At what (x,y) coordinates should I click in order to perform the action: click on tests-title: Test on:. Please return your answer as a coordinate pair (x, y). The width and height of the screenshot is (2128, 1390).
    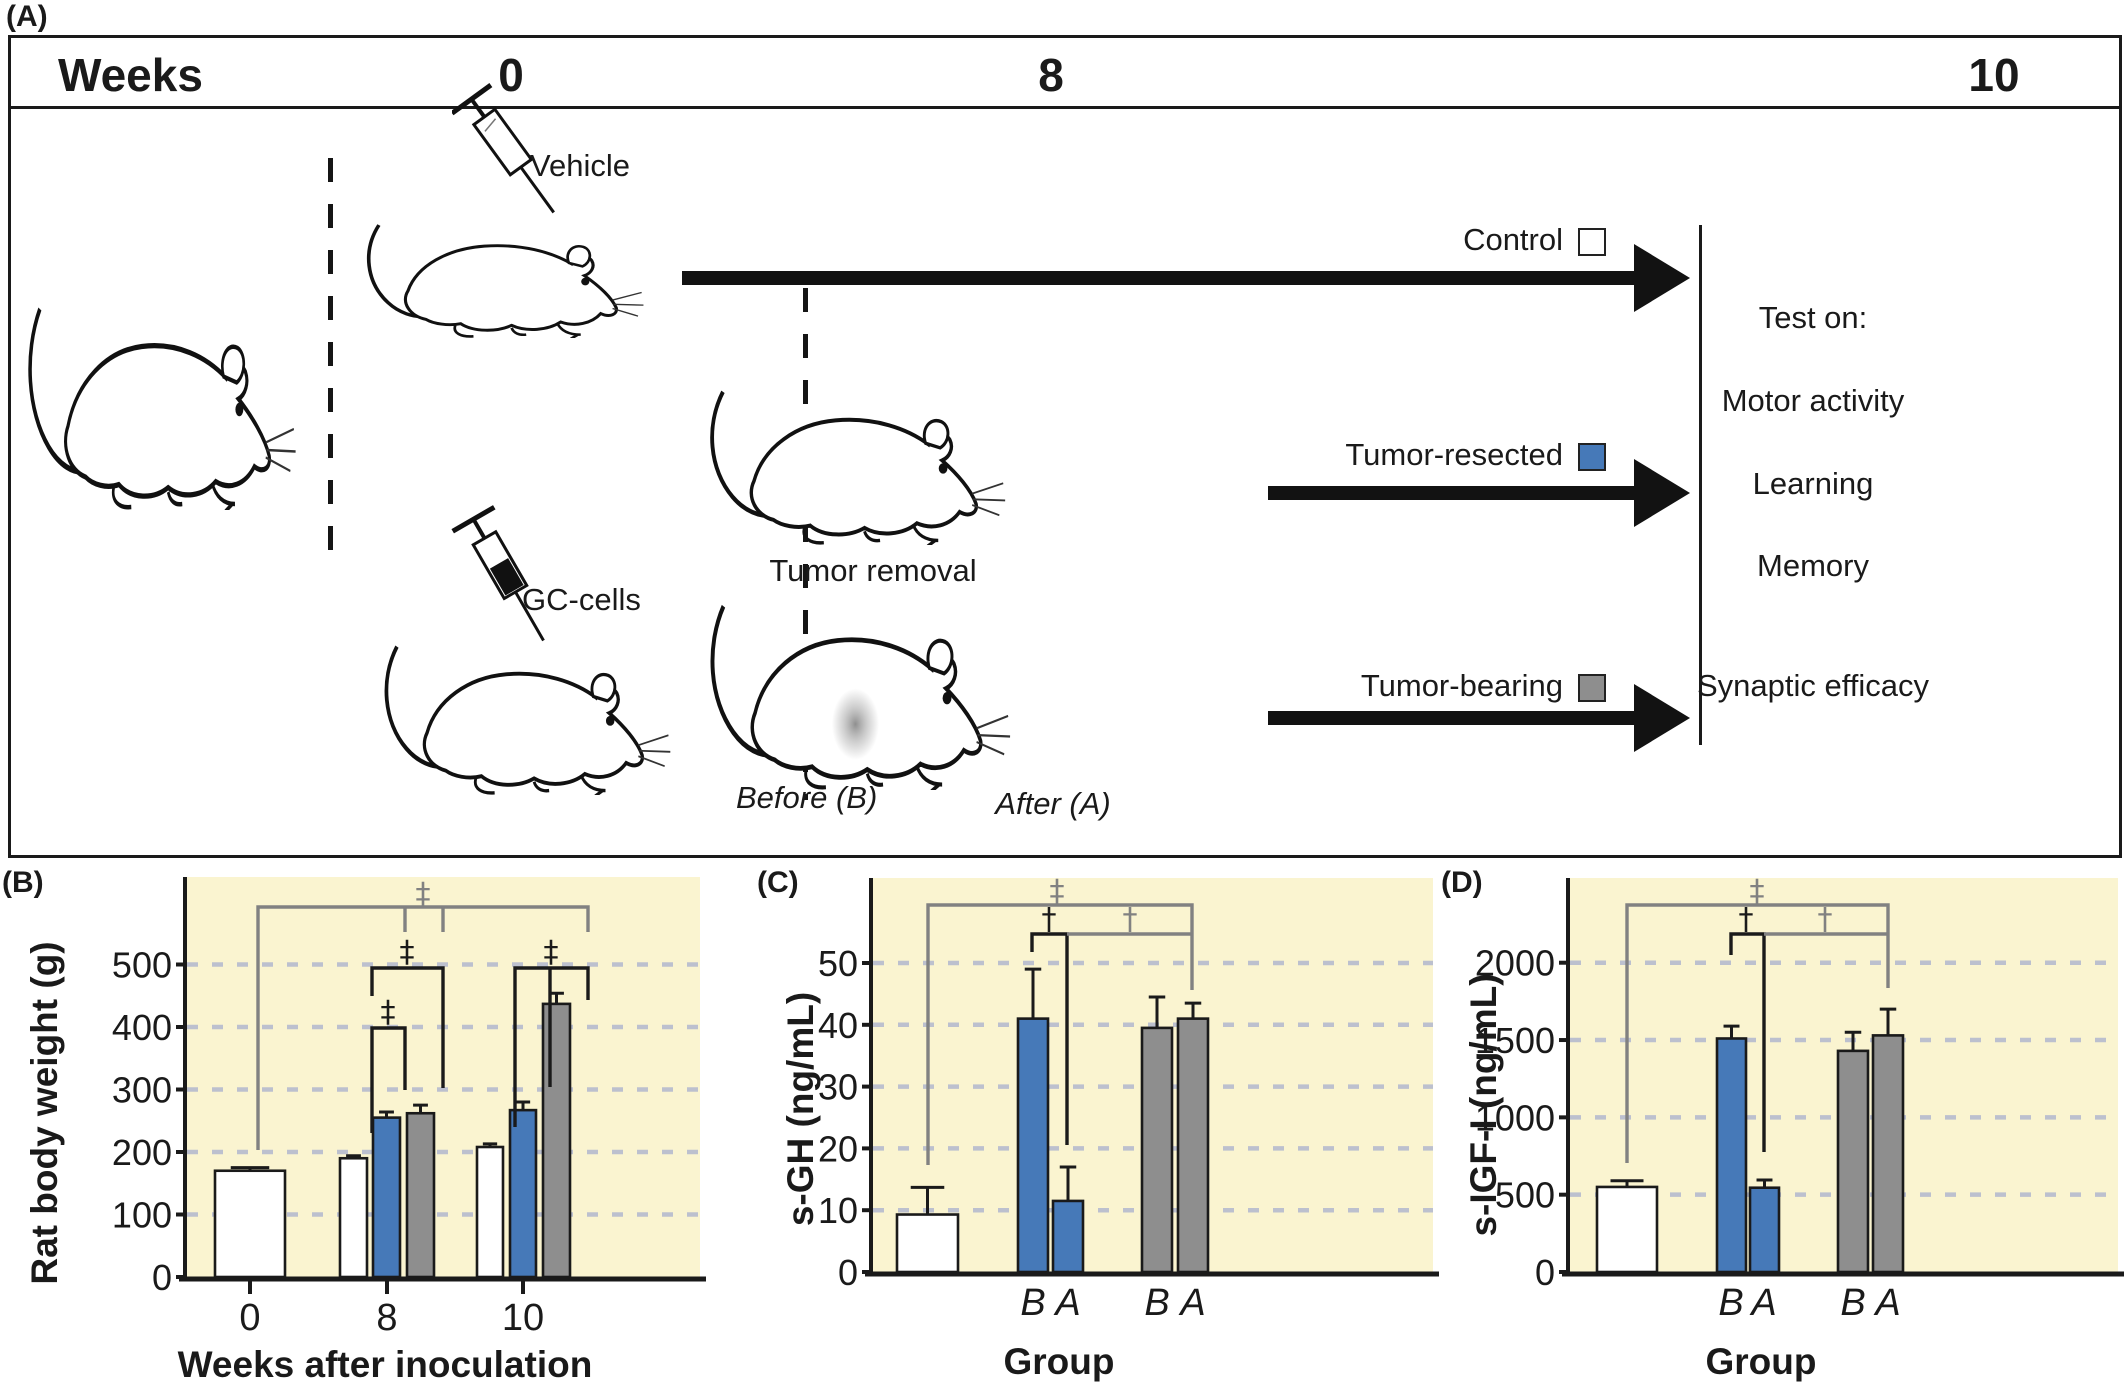
    Looking at the image, I should click on (1813, 317).